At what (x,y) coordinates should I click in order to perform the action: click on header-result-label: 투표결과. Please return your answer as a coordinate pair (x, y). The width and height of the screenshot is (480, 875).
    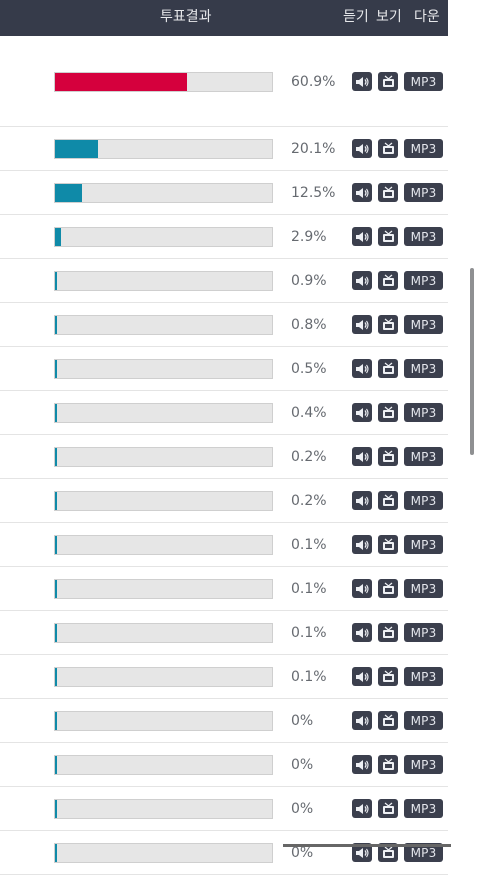
    Looking at the image, I should click on (186, 17).